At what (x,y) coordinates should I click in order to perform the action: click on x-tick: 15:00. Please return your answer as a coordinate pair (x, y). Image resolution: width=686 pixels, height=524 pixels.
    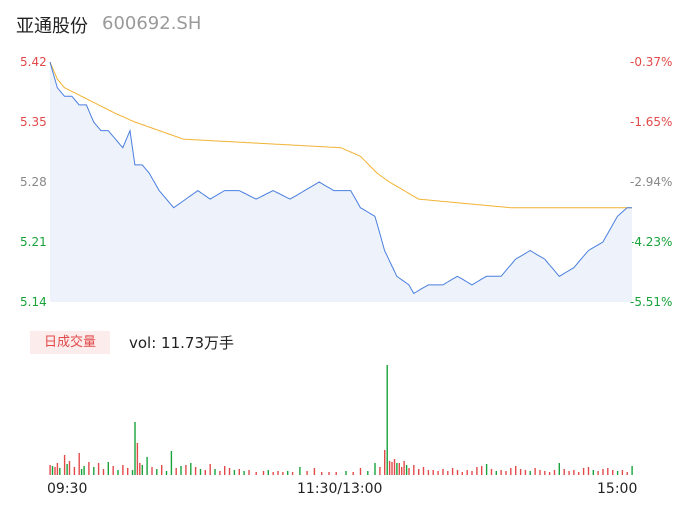
    Looking at the image, I should click on (617, 489).